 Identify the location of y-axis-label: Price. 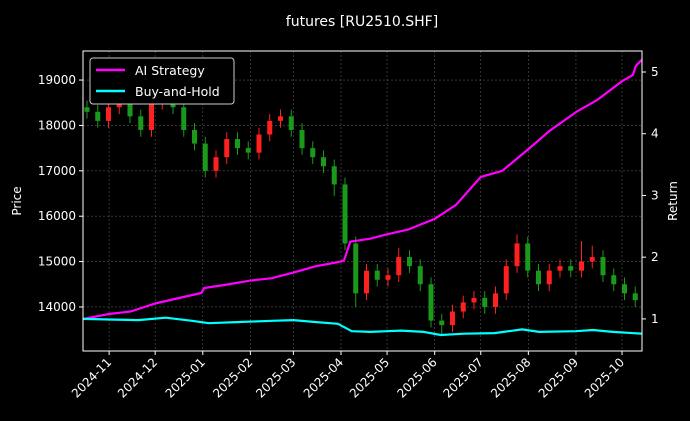
(17, 200).